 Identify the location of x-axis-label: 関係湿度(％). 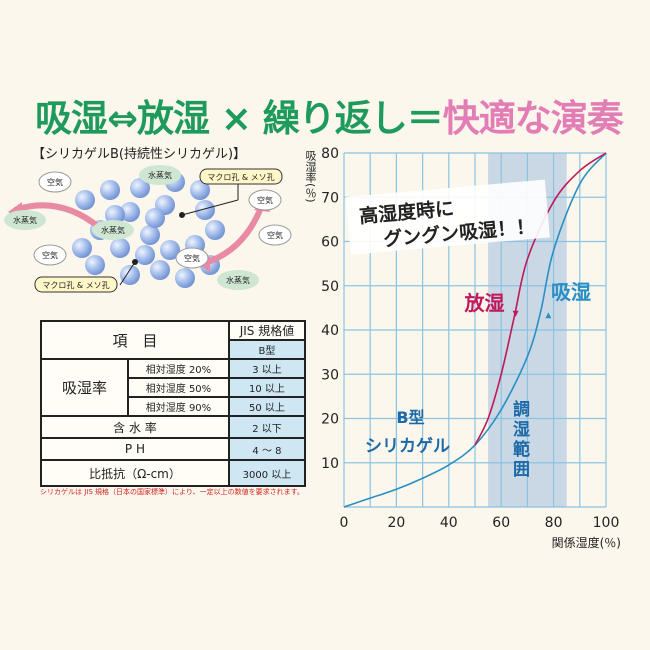
(586, 542).